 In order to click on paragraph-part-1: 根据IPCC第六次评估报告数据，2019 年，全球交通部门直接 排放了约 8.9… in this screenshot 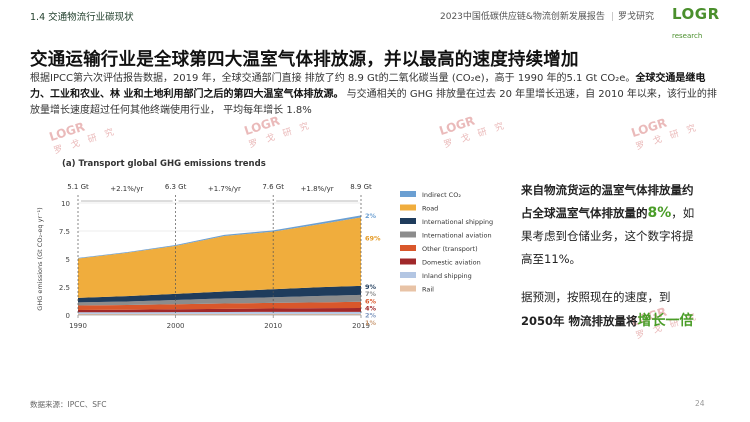, I will do `click(333, 78)`.